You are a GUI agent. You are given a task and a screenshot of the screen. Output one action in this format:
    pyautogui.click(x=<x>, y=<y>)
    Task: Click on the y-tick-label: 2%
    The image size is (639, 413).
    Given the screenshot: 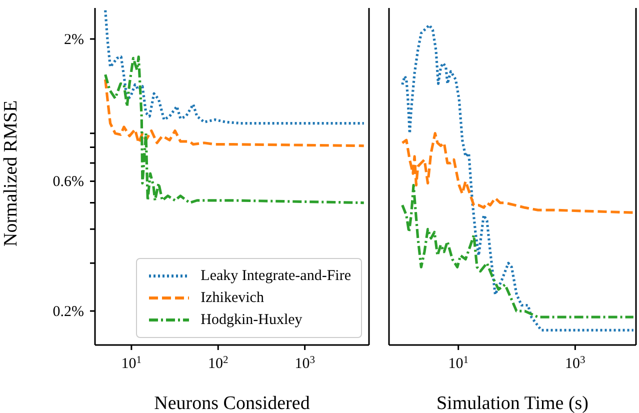 What is the action you would take?
    pyautogui.click(x=74, y=40)
    